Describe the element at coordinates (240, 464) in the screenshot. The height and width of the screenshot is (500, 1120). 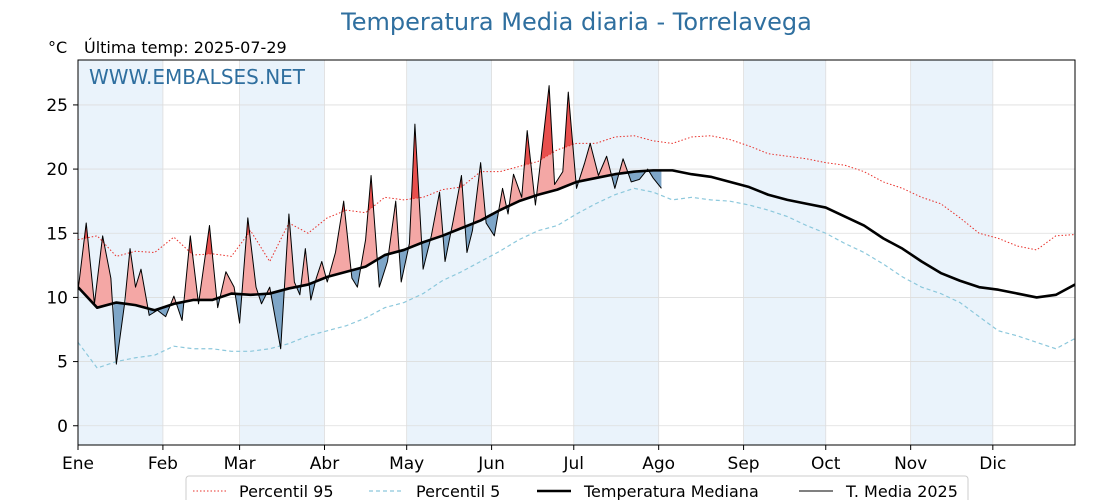
I see `x-tick-label: Mar` at that location.